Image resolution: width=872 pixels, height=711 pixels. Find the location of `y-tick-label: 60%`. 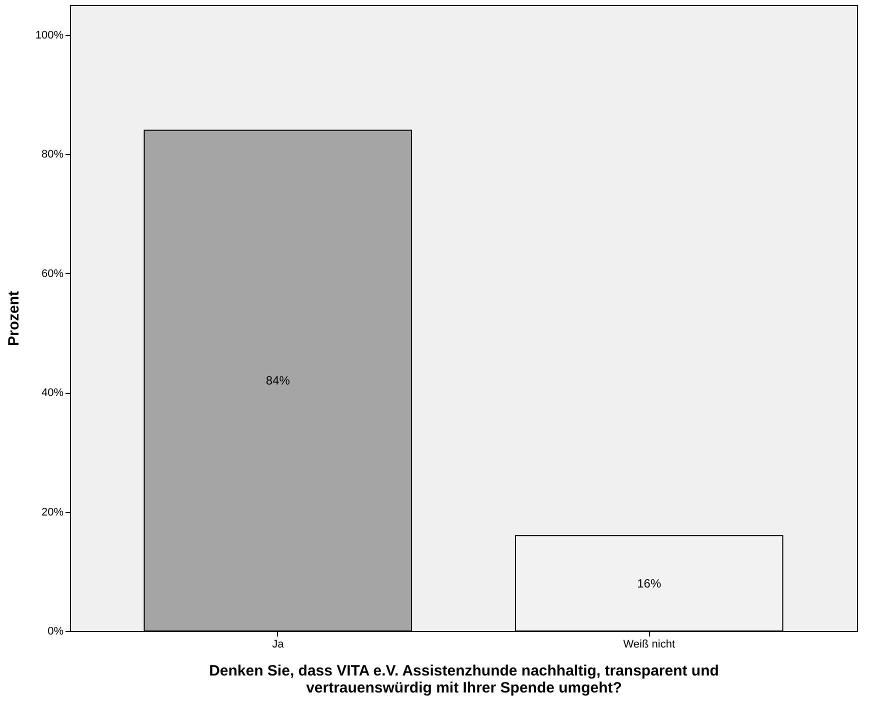

y-tick-label: 60% is located at coordinates (52, 274).